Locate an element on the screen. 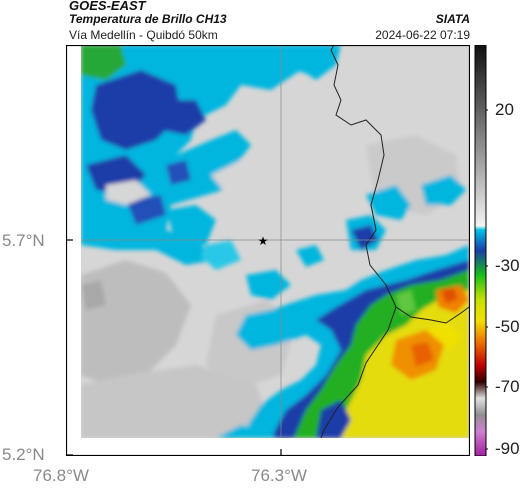 This screenshot has height=491, width=526. lat-tick-5-7: 5.7°N is located at coordinates (23, 240).